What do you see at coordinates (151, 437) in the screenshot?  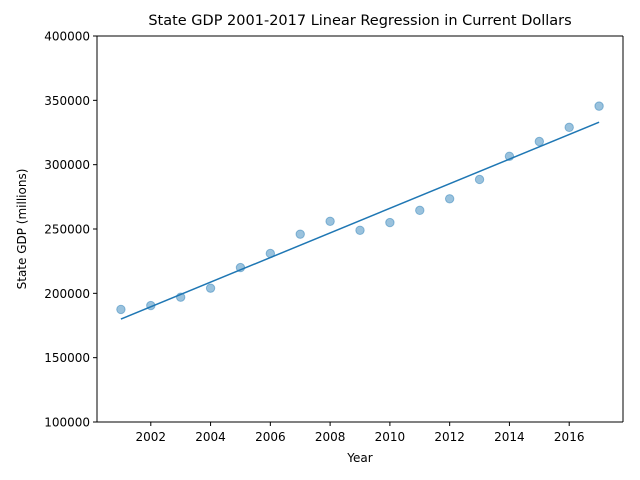 I see `x-tick-label: 2002` at bounding box center [151, 437].